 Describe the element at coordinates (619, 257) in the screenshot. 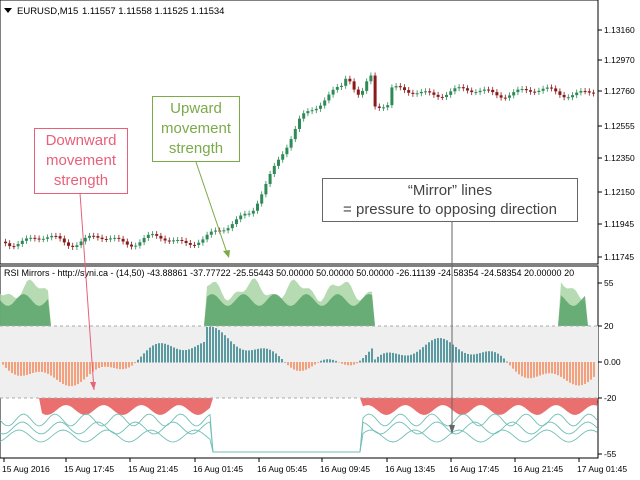

I see `price-label: 1.11745` at that location.